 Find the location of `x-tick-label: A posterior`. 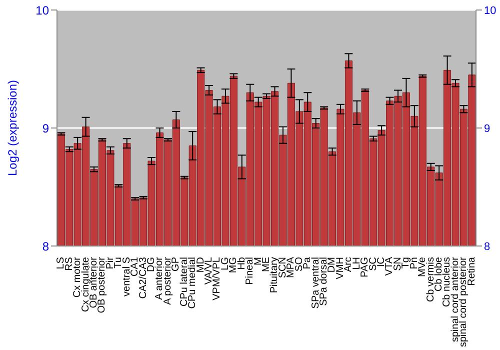

x-tick-label: A posterior is located at coordinates (168, 280).